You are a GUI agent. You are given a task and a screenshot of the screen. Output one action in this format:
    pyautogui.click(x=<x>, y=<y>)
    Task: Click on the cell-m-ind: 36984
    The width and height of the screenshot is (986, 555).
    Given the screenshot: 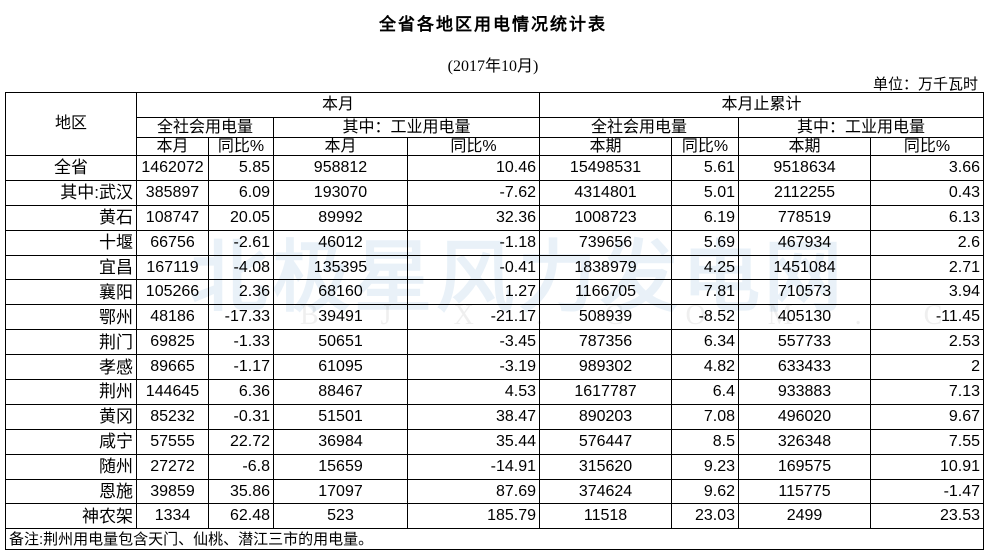 What is the action you would take?
    pyautogui.click(x=340, y=441)
    